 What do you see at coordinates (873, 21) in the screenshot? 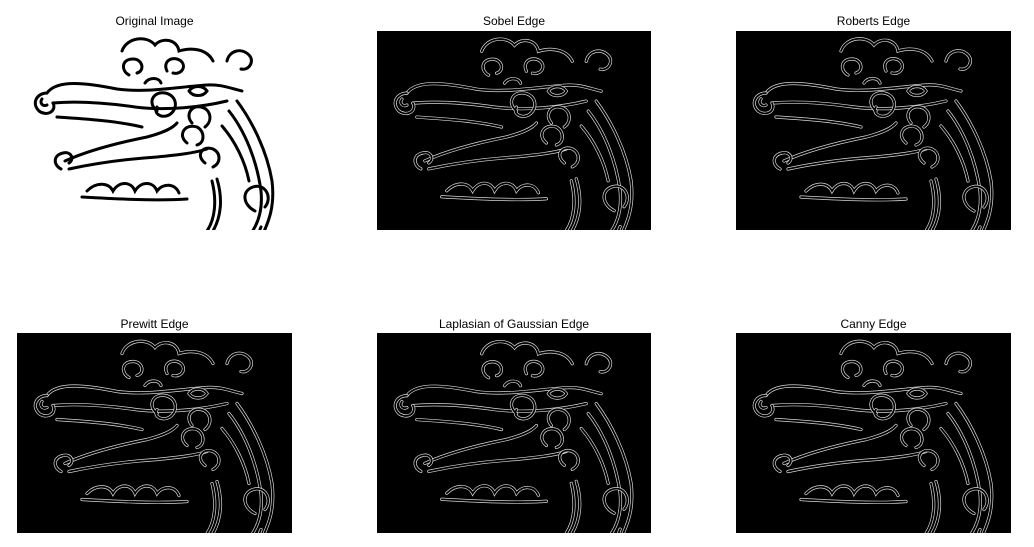
I see `panel-title: Roberts Edge` at bounding box center [873, 21].